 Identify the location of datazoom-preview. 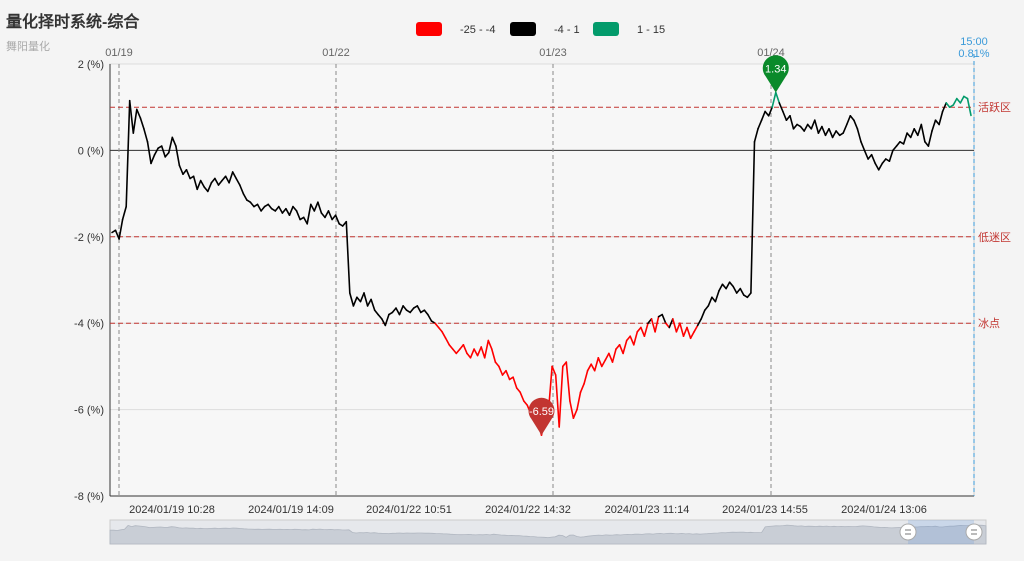
(548, 534).